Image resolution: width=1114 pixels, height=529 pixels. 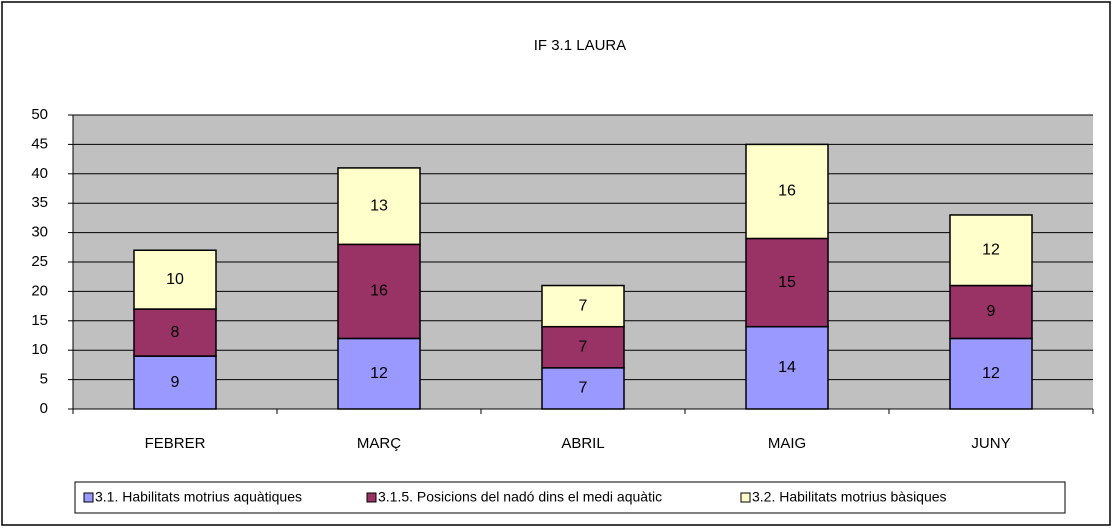 I want to click on y-tick-label: 25, so click(x=39, y=261).